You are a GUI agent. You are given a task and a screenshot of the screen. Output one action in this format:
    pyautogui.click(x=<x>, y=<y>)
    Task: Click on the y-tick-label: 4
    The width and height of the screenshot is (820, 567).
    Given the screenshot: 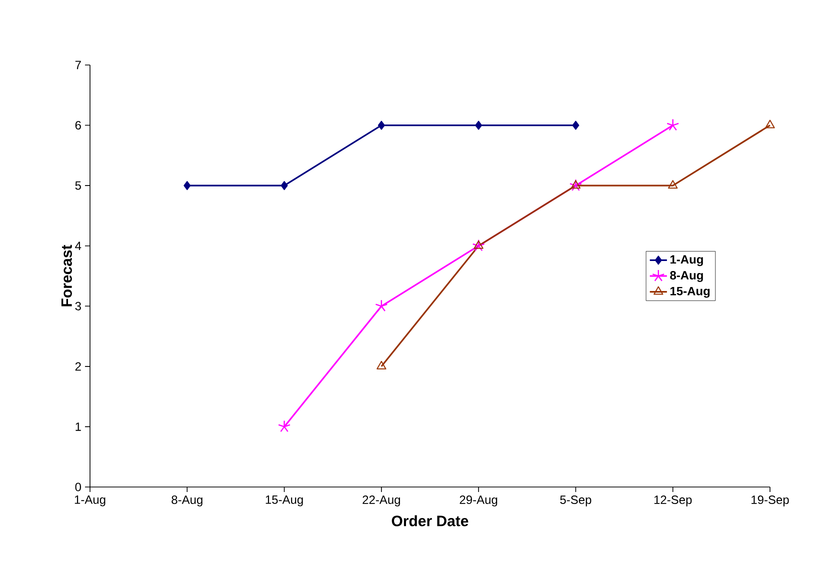 What is the action you would take?
    pyautogui.click(x=78, y=246)
    